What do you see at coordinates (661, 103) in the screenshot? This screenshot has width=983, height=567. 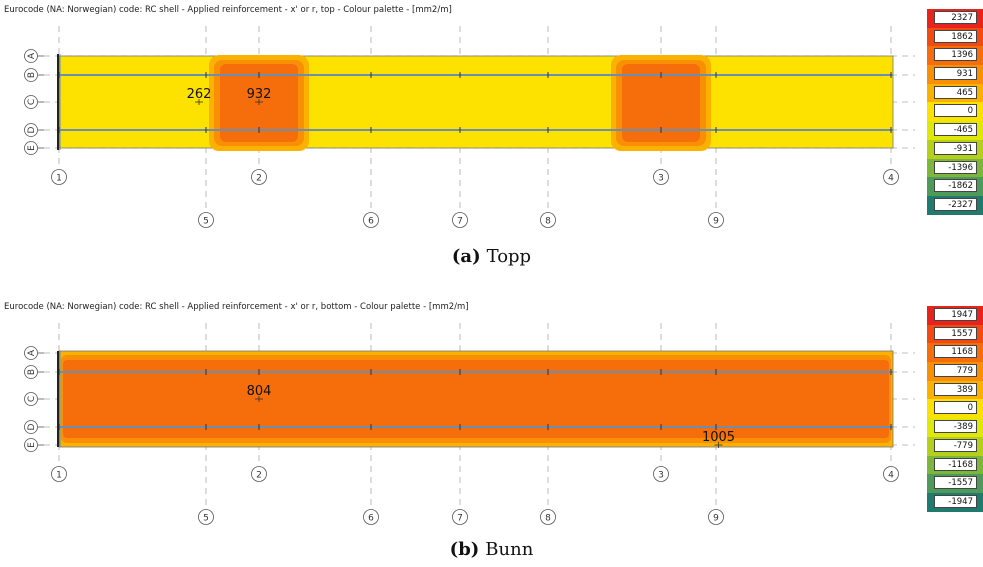 I see `support-zone-inner` at bounding box center [661, 103].